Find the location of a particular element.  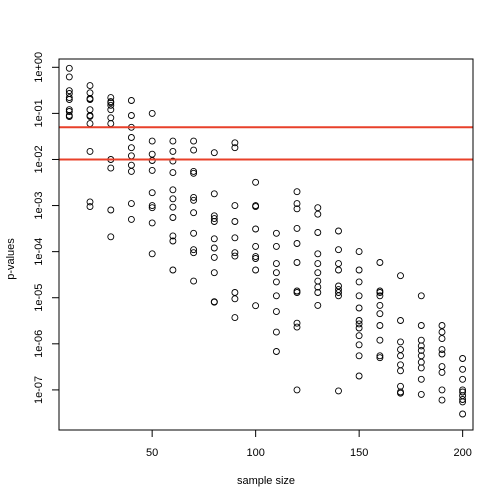

y-tick-label: 1e-06 is located at coordinates (39, 344).